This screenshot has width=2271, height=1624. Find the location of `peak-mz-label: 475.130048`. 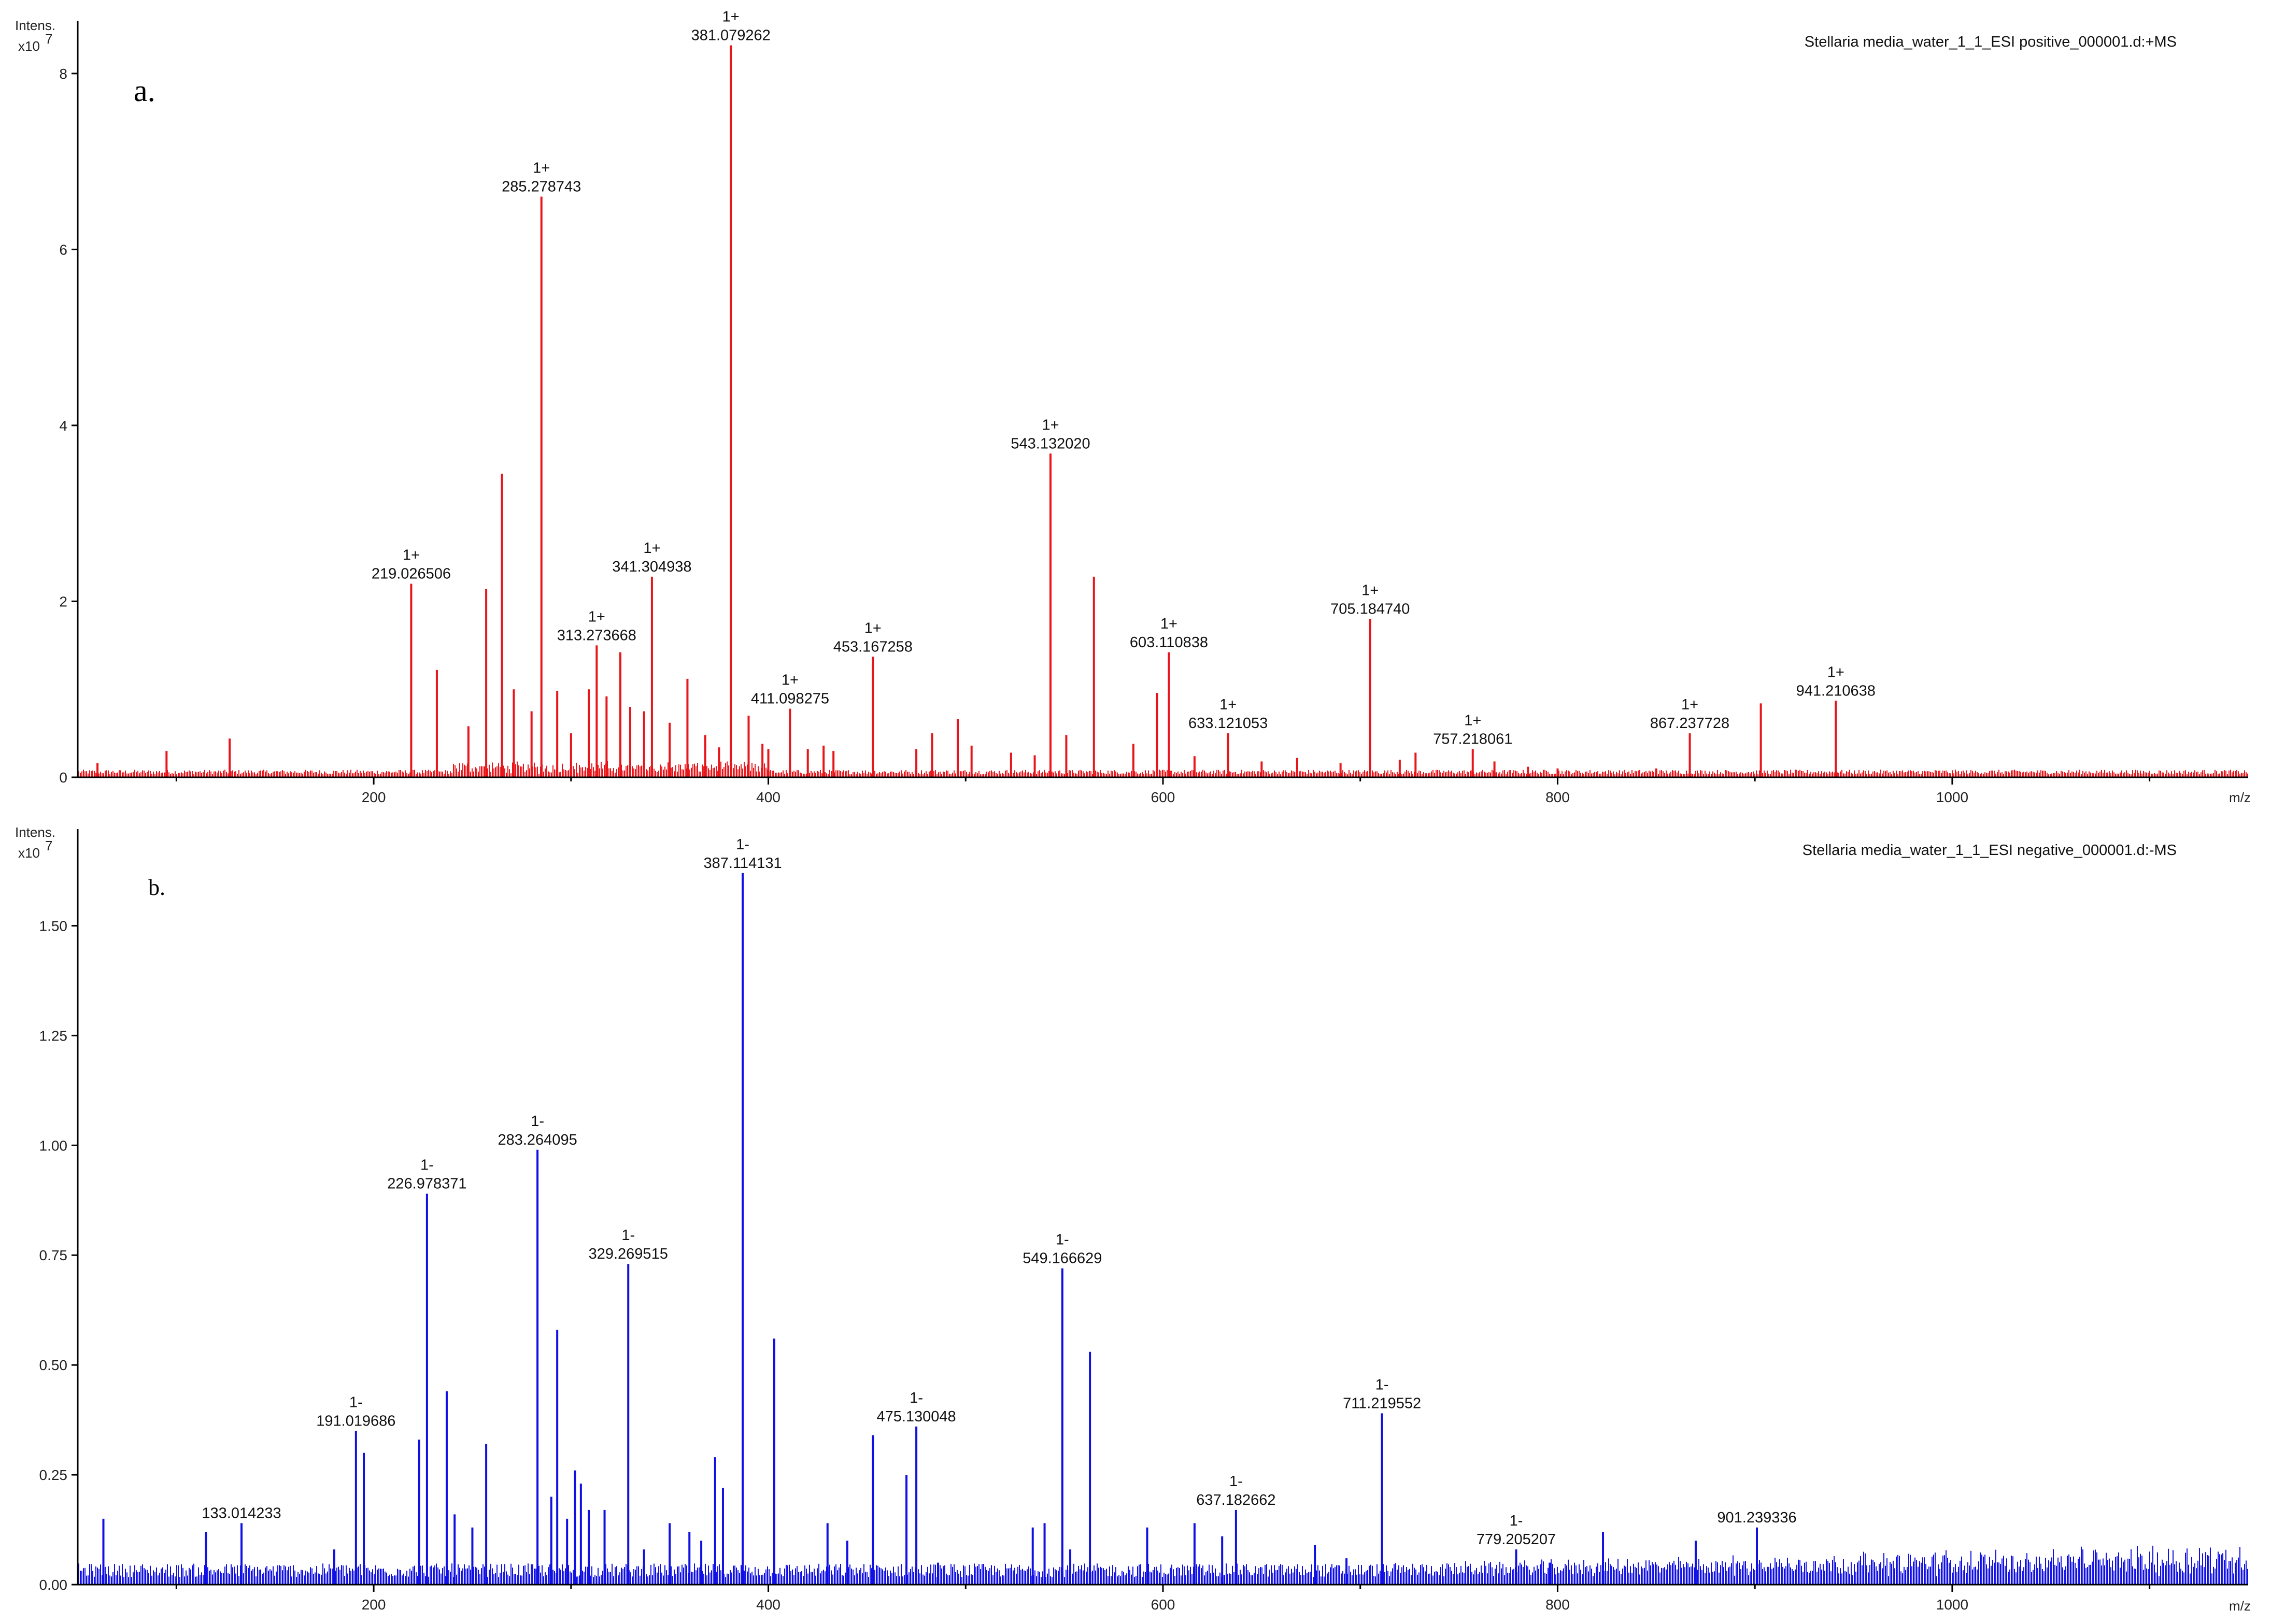

peak-mz-label: 475.130048 is located at coordinates (916, 1416).